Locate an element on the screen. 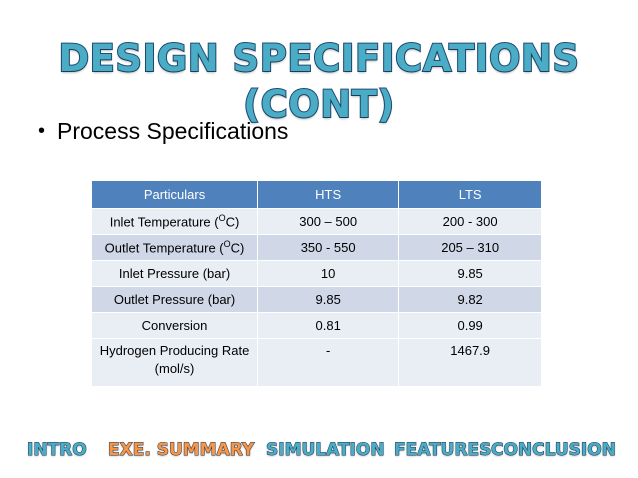  cell-hts: 350 - 550 is located at coordinates (328, 247).